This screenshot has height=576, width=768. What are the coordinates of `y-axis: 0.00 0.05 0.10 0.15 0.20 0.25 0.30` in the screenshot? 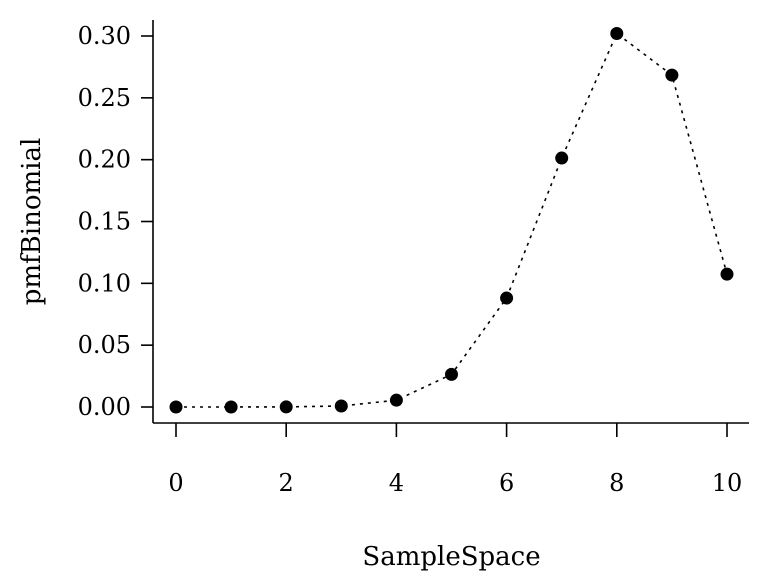 It's located at (116, 221).